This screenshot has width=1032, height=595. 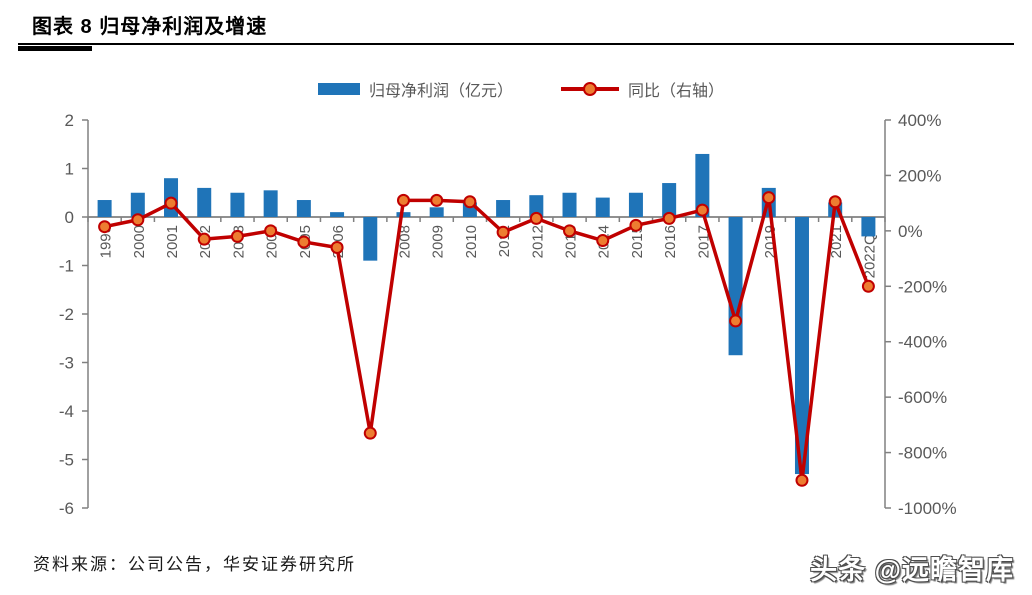 I want to click on bar-2006, so click(x=337, y=214).